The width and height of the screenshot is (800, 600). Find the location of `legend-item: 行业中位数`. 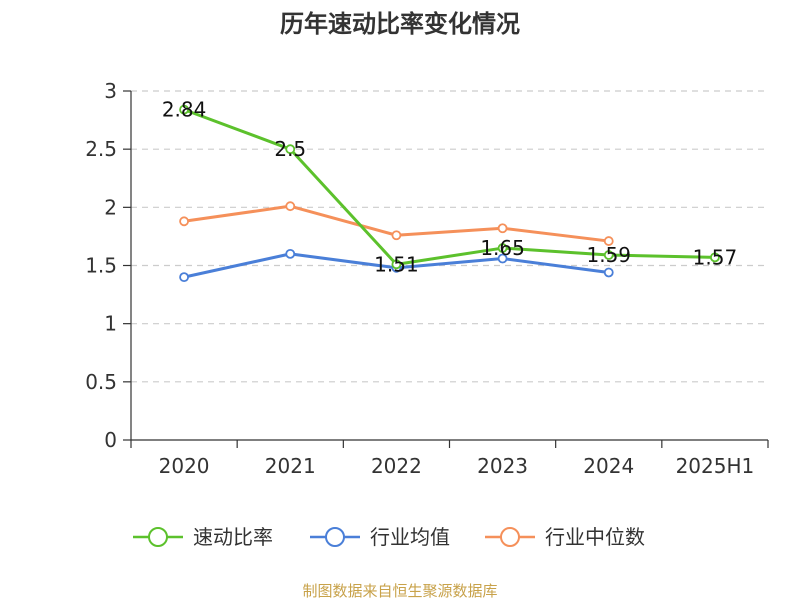

legend-item: 行业中位数 is located at coordinates (565, 537).